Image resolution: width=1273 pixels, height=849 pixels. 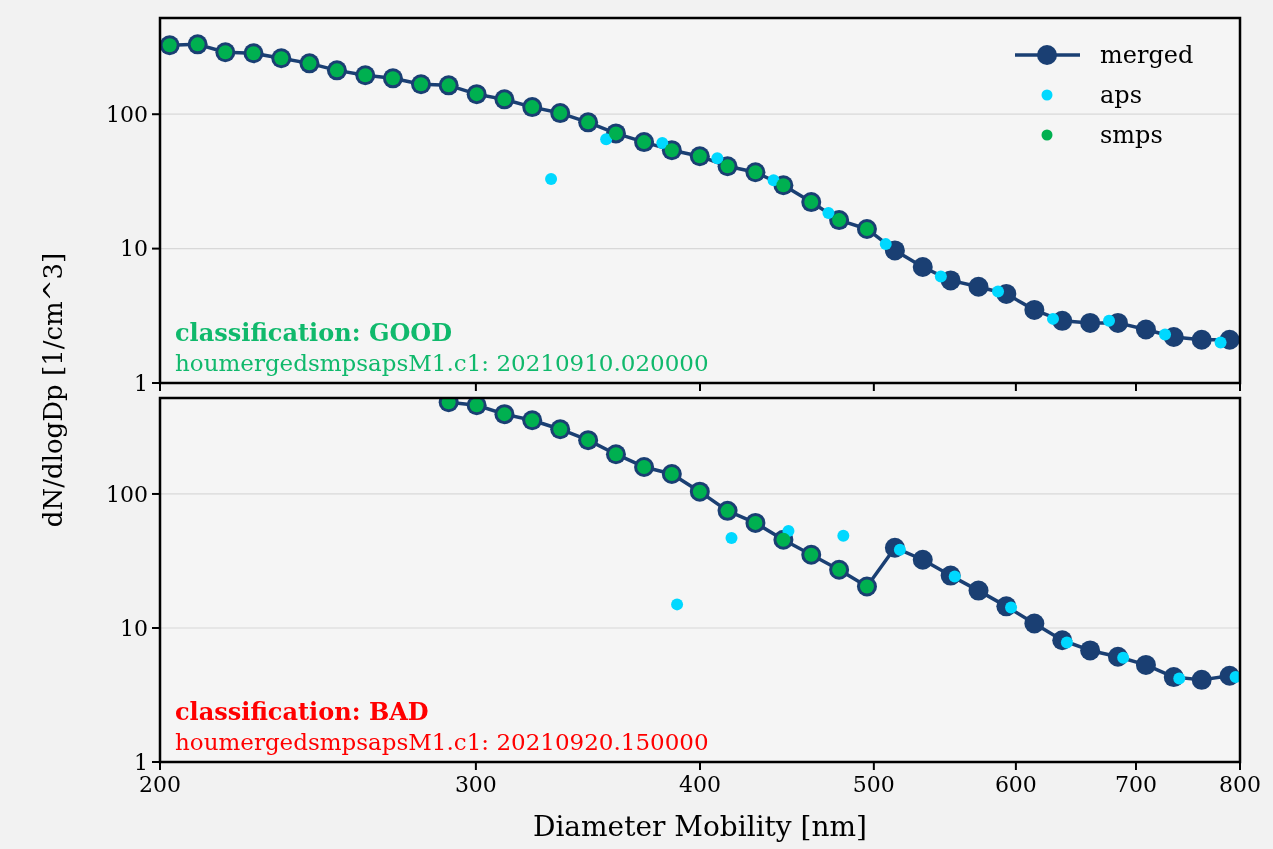 I want to click on x-axis-title: Diameter Mobility [nm], so click(x=700, y=826).